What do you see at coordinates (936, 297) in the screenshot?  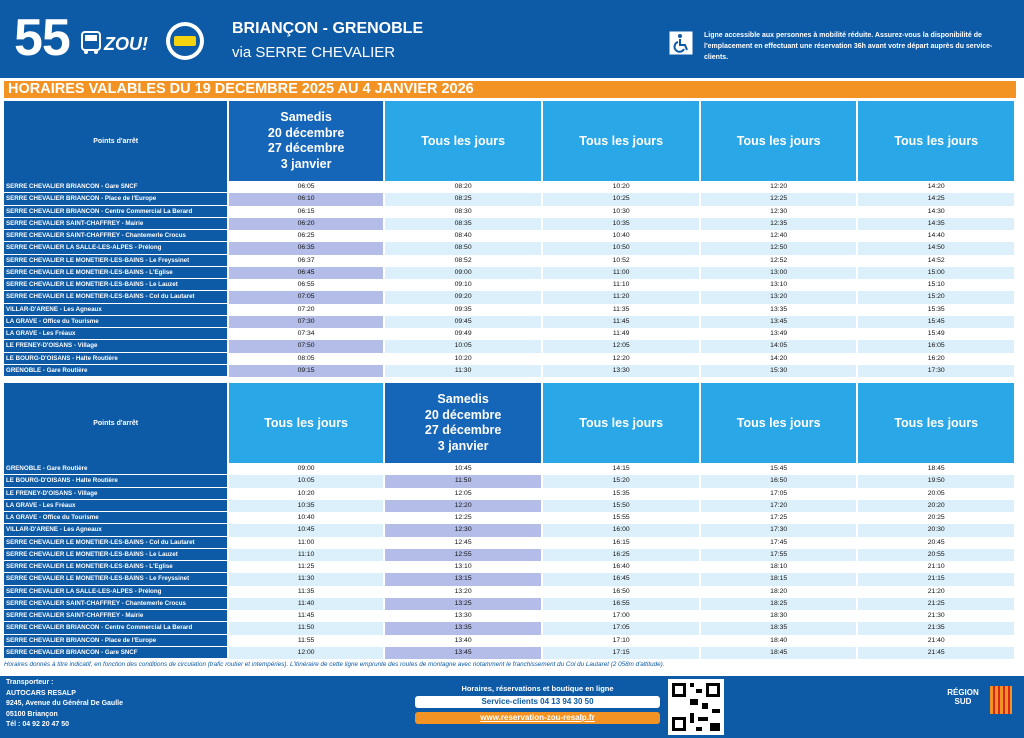 I see `departure-time: 15:20` at bounding box center [936, 297].